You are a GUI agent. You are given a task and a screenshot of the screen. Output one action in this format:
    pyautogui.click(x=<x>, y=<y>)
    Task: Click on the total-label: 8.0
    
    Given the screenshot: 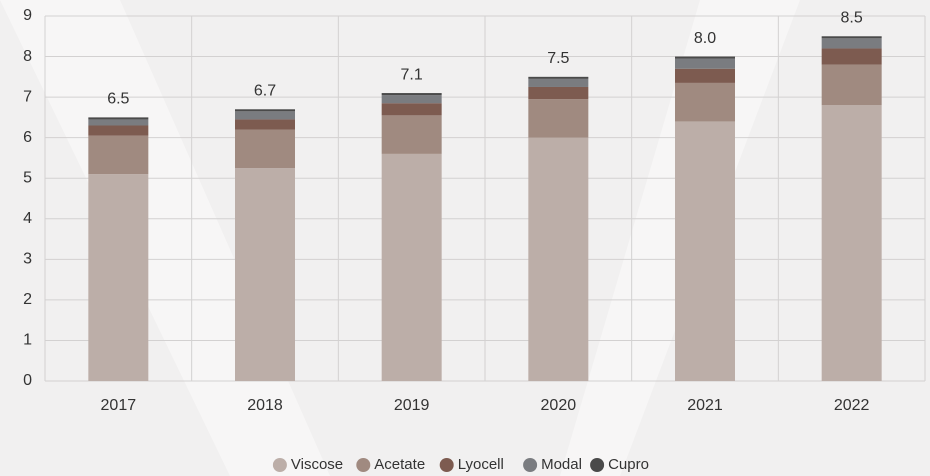 What is the action you would take?
    pyautogui.click(x=705, y=38)
    